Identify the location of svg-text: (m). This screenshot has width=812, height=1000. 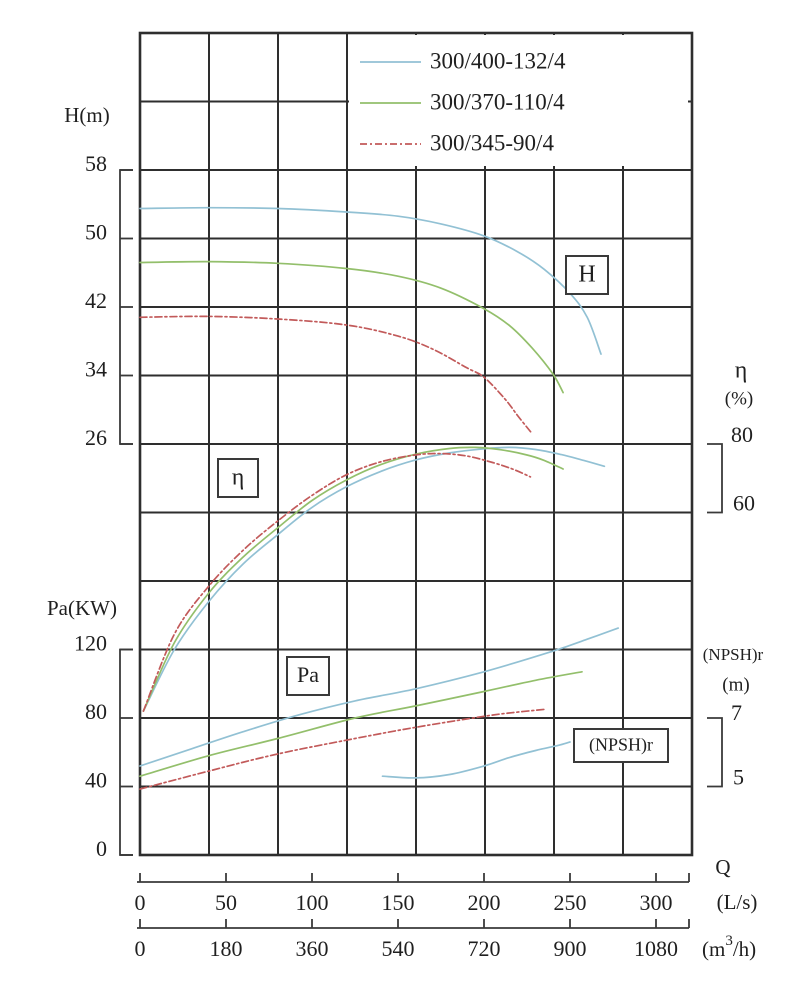
(735, 684).